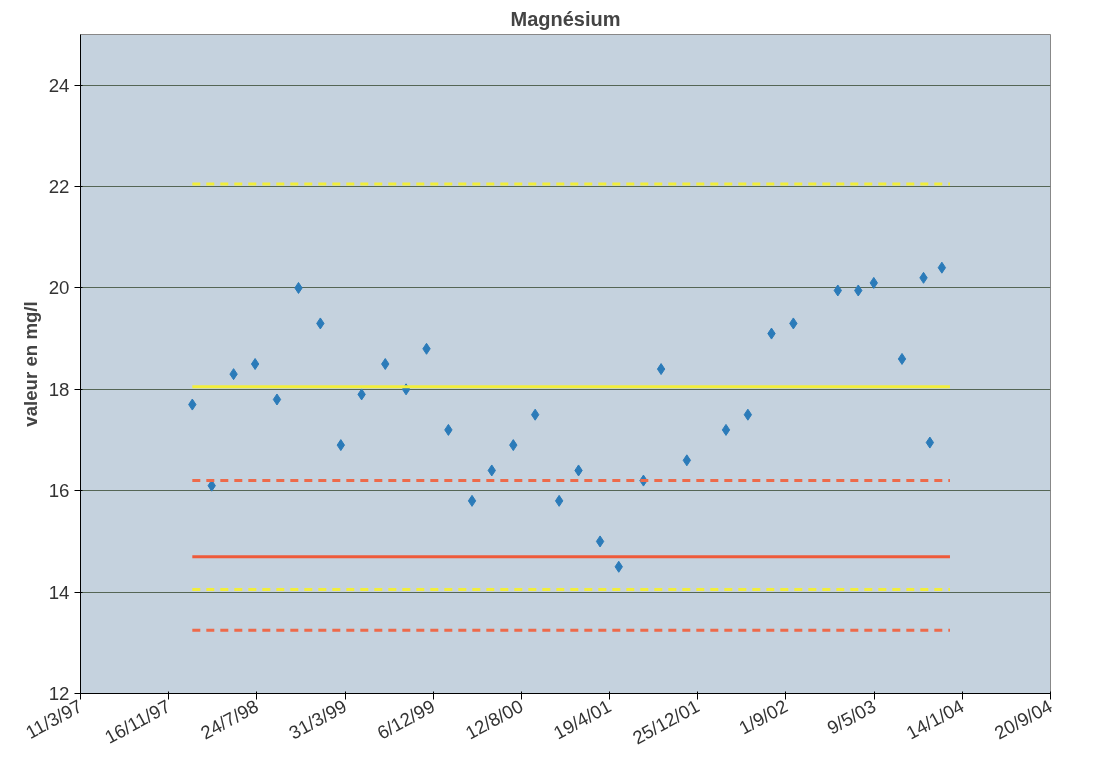 This screenshot has height=773, width=1106. What do you see at coordinates (59, 491) in the screenshot?
I see `y-tick-label: 16` at bounding box center [59, 491].